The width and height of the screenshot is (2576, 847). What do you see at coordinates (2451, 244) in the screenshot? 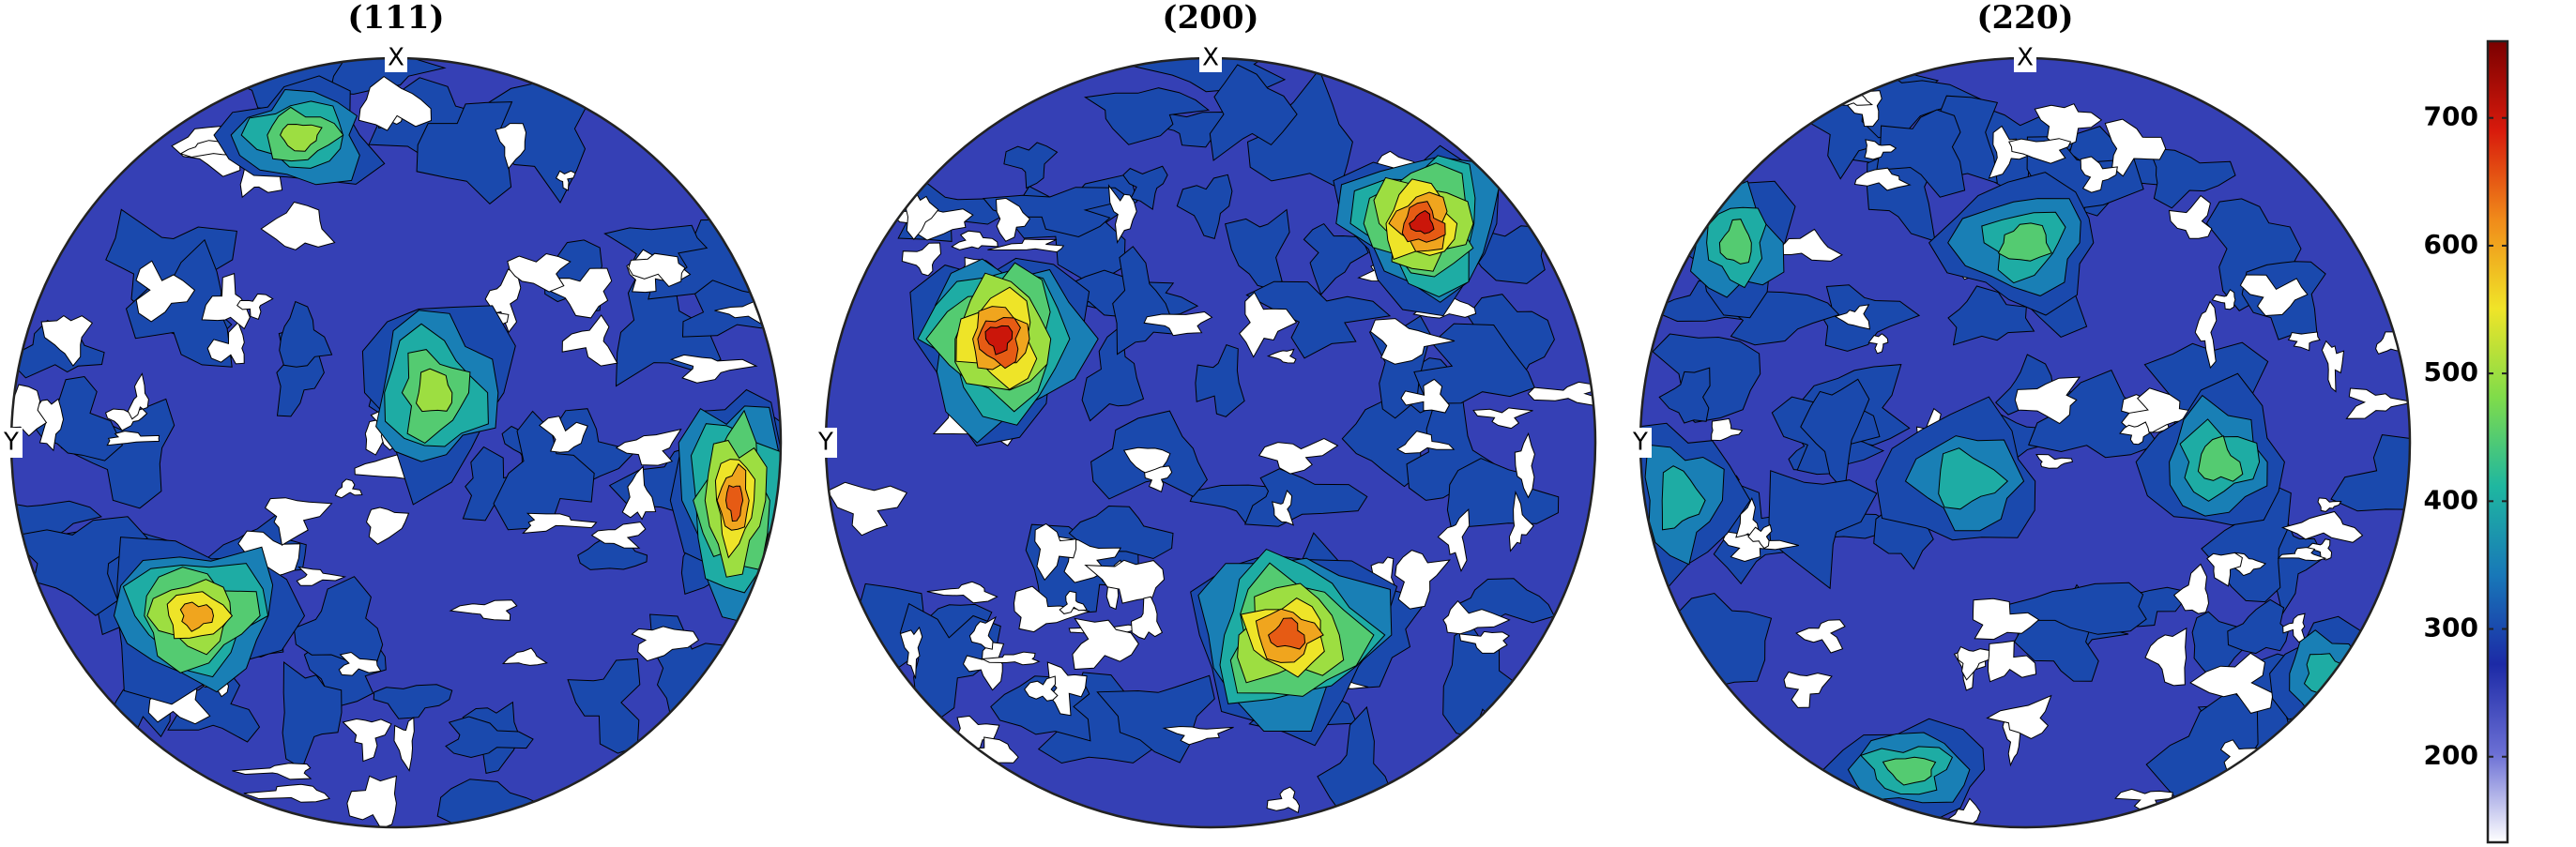
I see `colorbar-tick-label: 600` at bounding box center [2451, 244].